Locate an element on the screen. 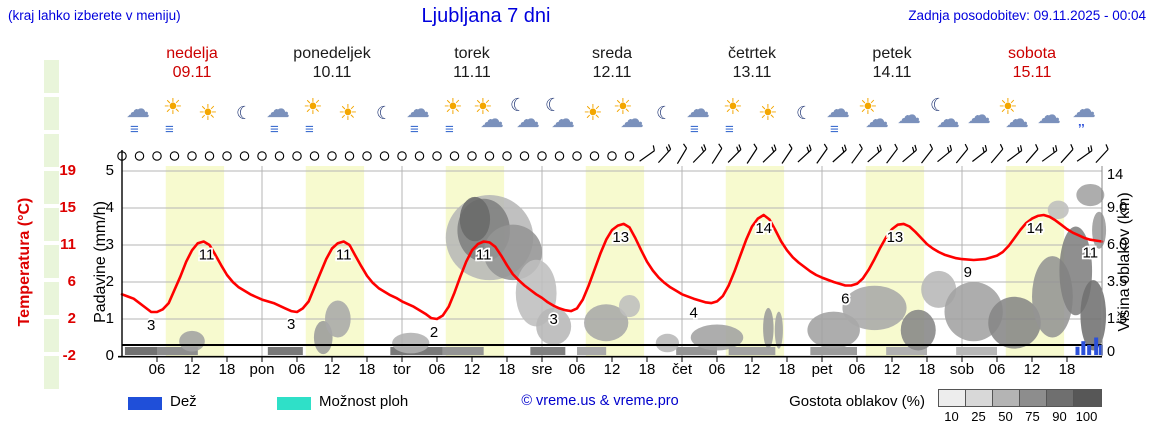  rain-legend-swatch is located at coordinates (145, 403).